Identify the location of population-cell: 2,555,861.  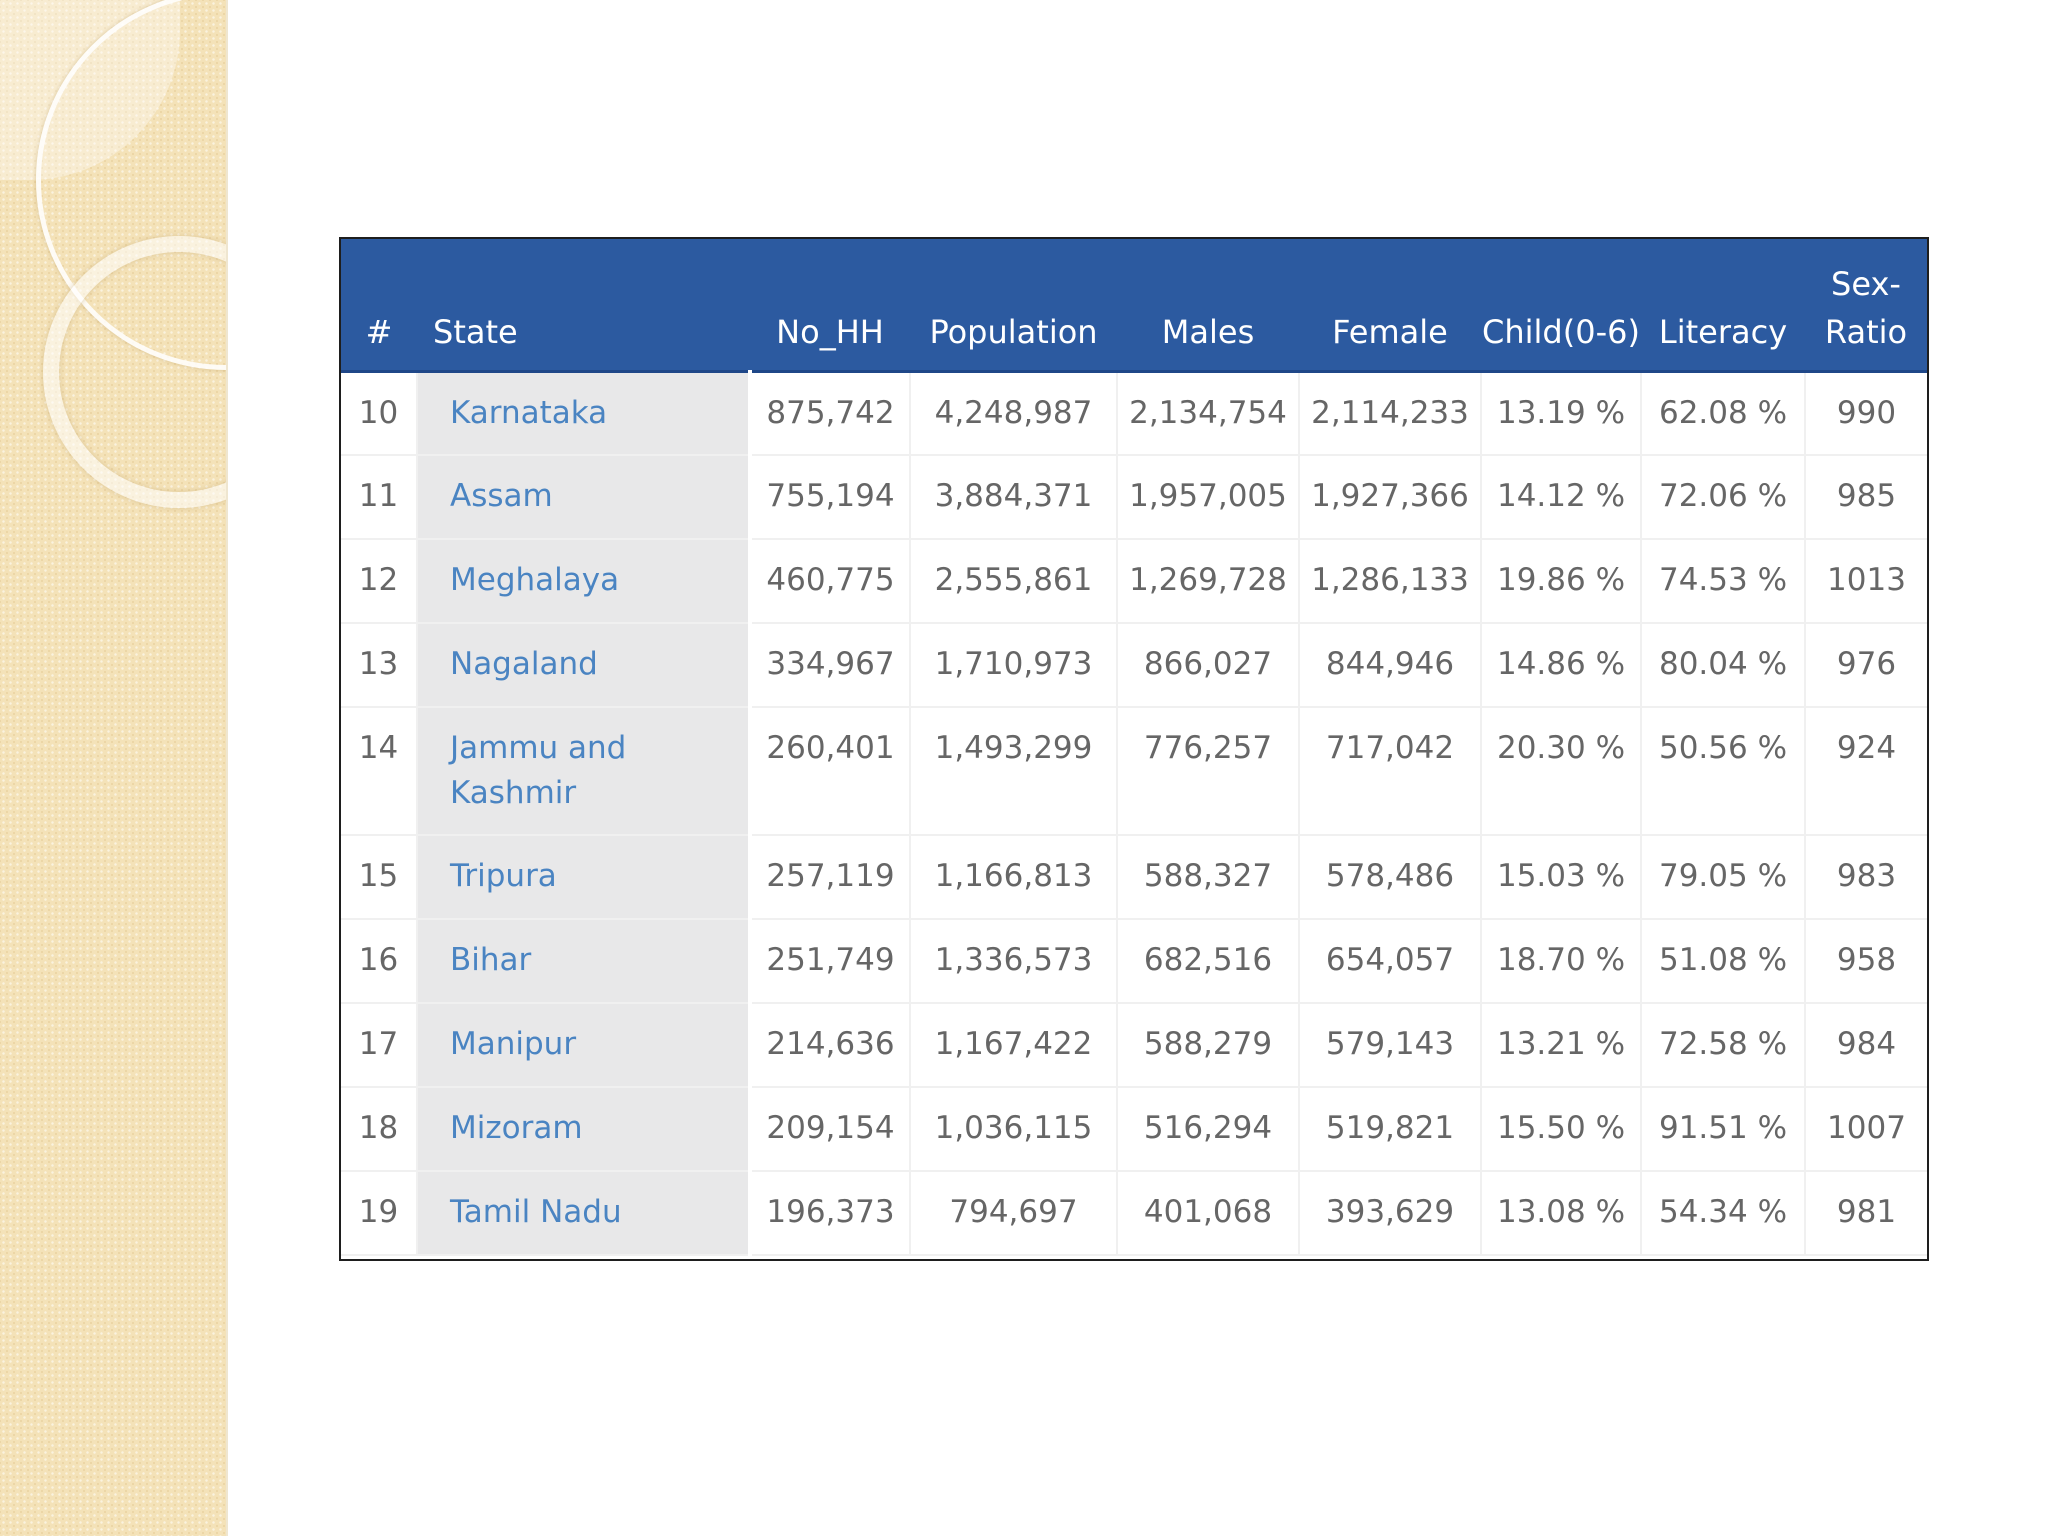
(1014, 581).